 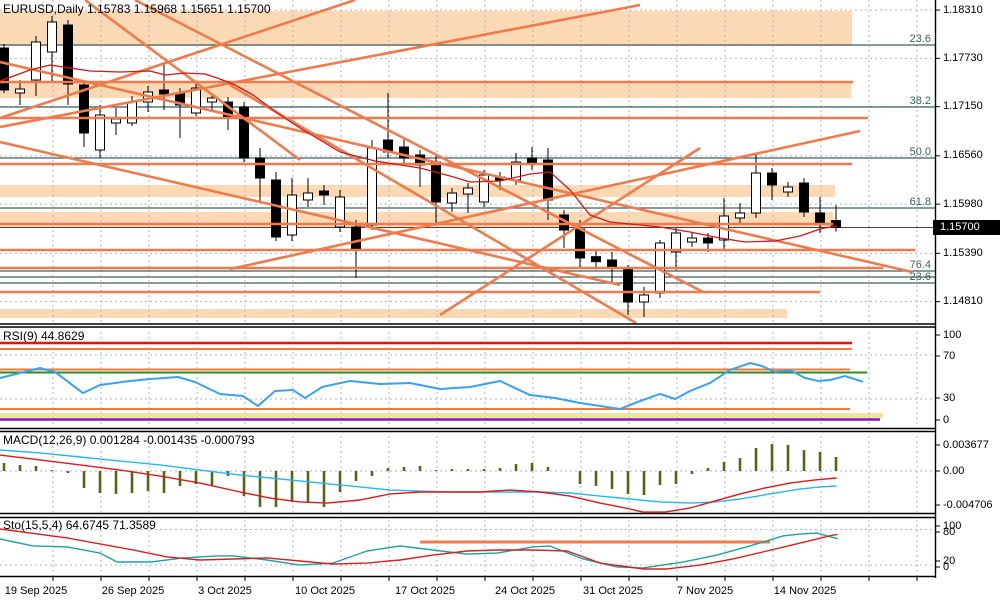 I want to click on fib-level-label: 23.6, so click(x=920, y=39).